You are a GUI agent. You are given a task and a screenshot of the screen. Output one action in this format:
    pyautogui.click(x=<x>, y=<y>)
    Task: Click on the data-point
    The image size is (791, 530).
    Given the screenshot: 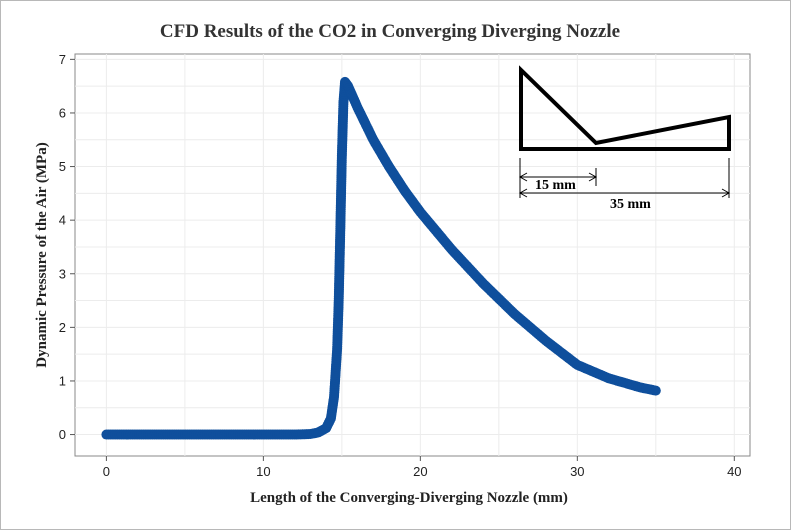 What is the action you would take?
    pyautogui.click(x=655, y=390)
    